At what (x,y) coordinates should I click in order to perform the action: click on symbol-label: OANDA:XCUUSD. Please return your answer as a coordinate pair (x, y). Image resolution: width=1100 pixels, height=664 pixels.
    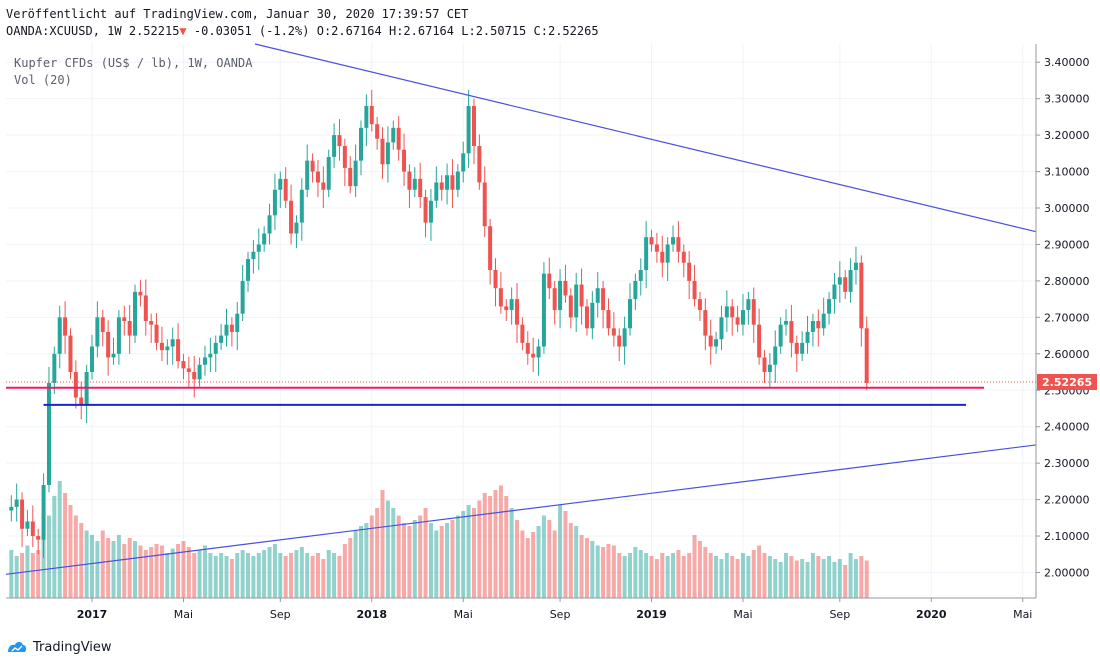
    Looking at the image, I should click on (49, 31).